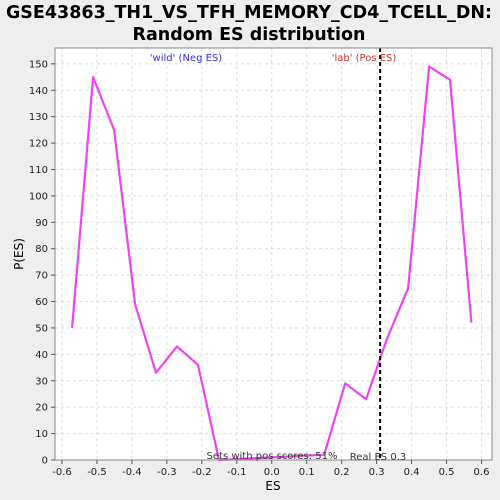  Describe the element at coordinates (272, 456) in the screenshot. I see `pos-scores-label: Sets with pos scores: 51%` at that location.